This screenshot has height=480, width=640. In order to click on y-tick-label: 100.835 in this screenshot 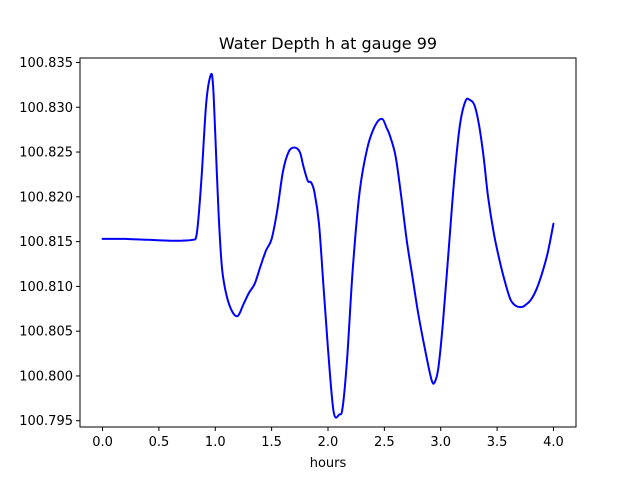, I will do `click(46, 63)`.